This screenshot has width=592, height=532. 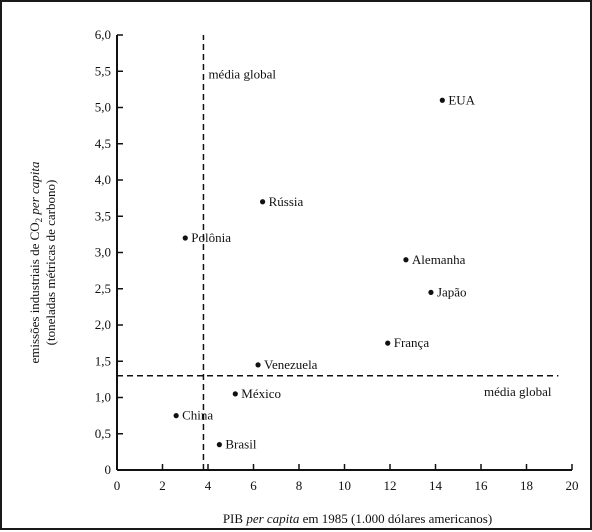 What do you see at coordinates (197, 415) in the screenshot?
I see `data-point-label: China` at bounding box center [197, 415].